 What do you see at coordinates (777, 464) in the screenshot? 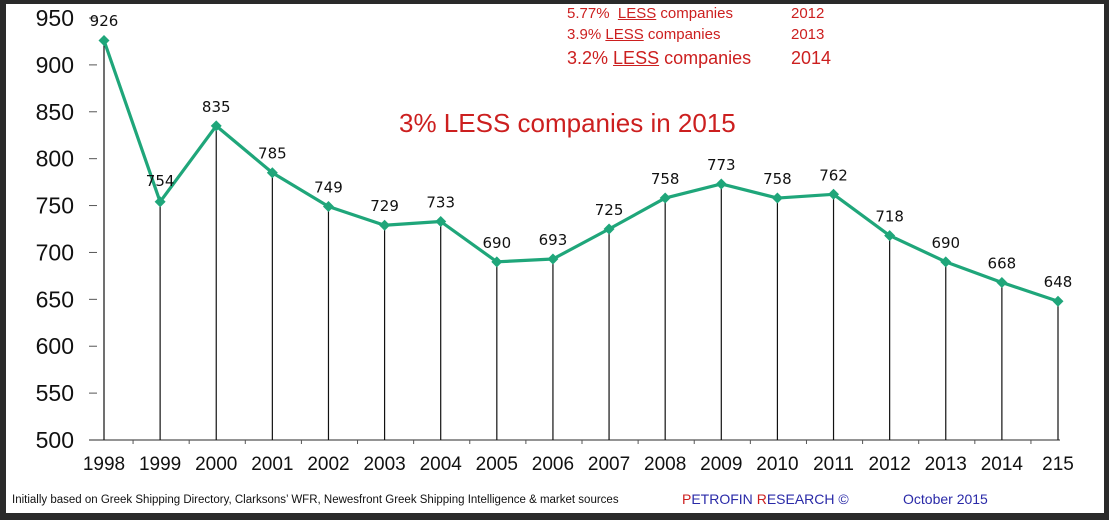
I see `x-tick-label: 2010` at bounding box center [777, 464].